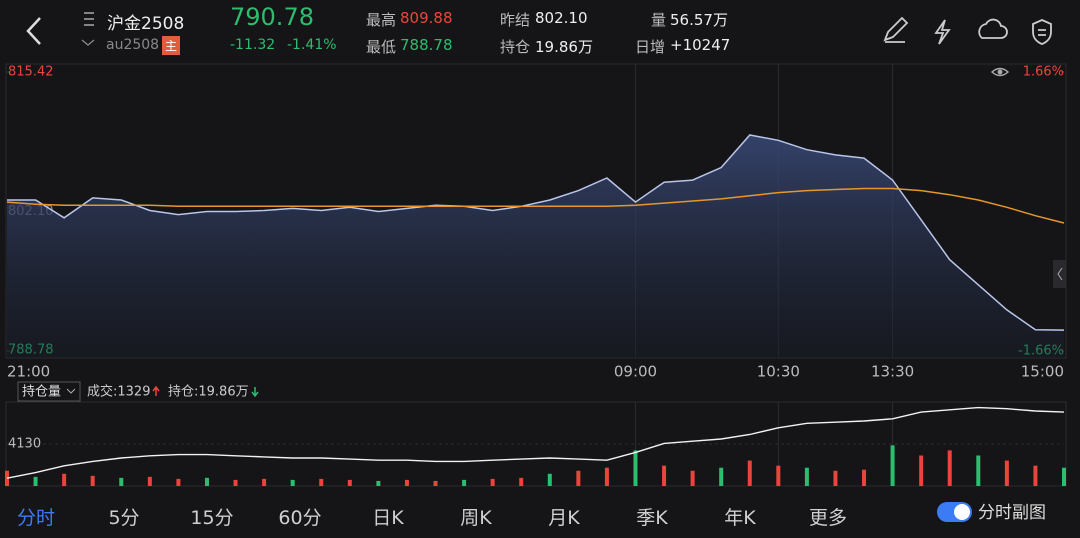  I want to click on sub-chart-toggle: 分时副图, so click(1012, 513).